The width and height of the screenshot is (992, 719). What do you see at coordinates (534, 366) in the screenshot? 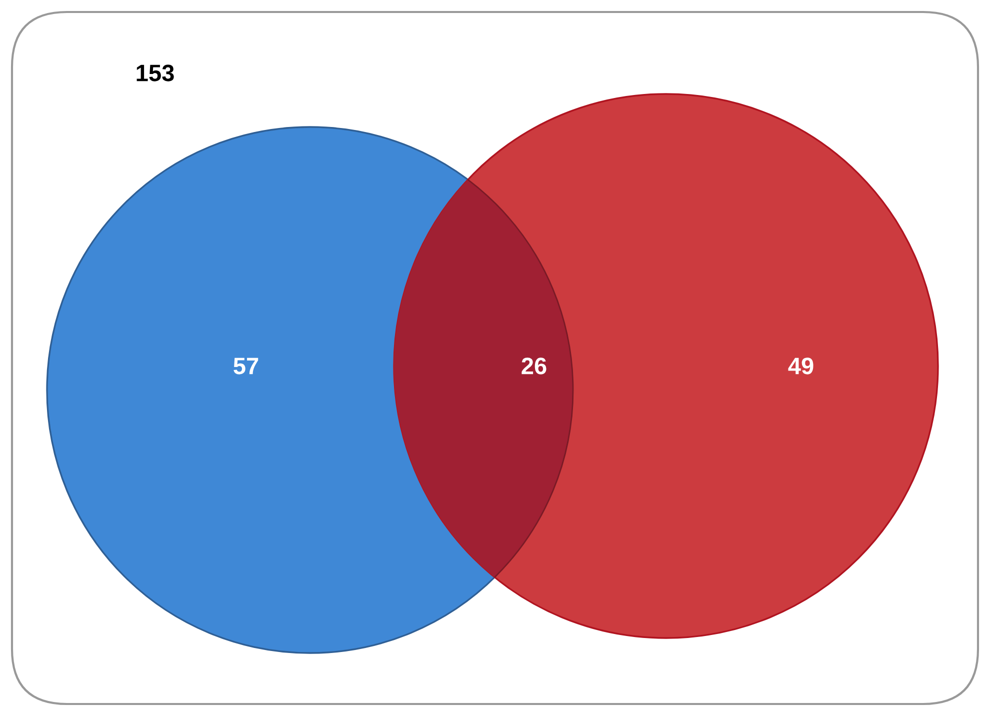
I see `data-label: 26` at bounding box center [534, 366].